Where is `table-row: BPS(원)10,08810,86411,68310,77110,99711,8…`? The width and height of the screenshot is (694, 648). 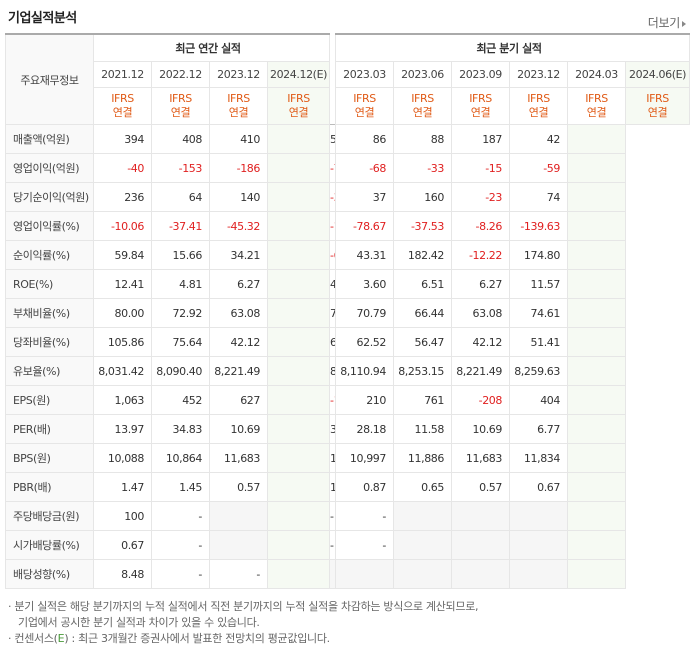
table-row: BPS(원)10,08810,86411,68310,77110,99711,8… is located at coordinates (347, 458).